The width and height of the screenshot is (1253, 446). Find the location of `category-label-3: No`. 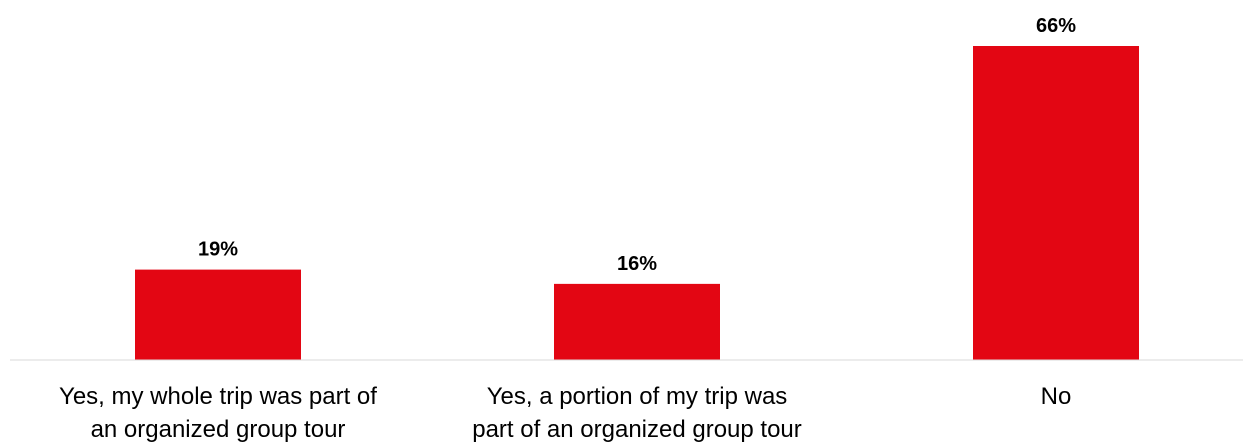

category-label-3: No is located at coordinates (1056, 396).